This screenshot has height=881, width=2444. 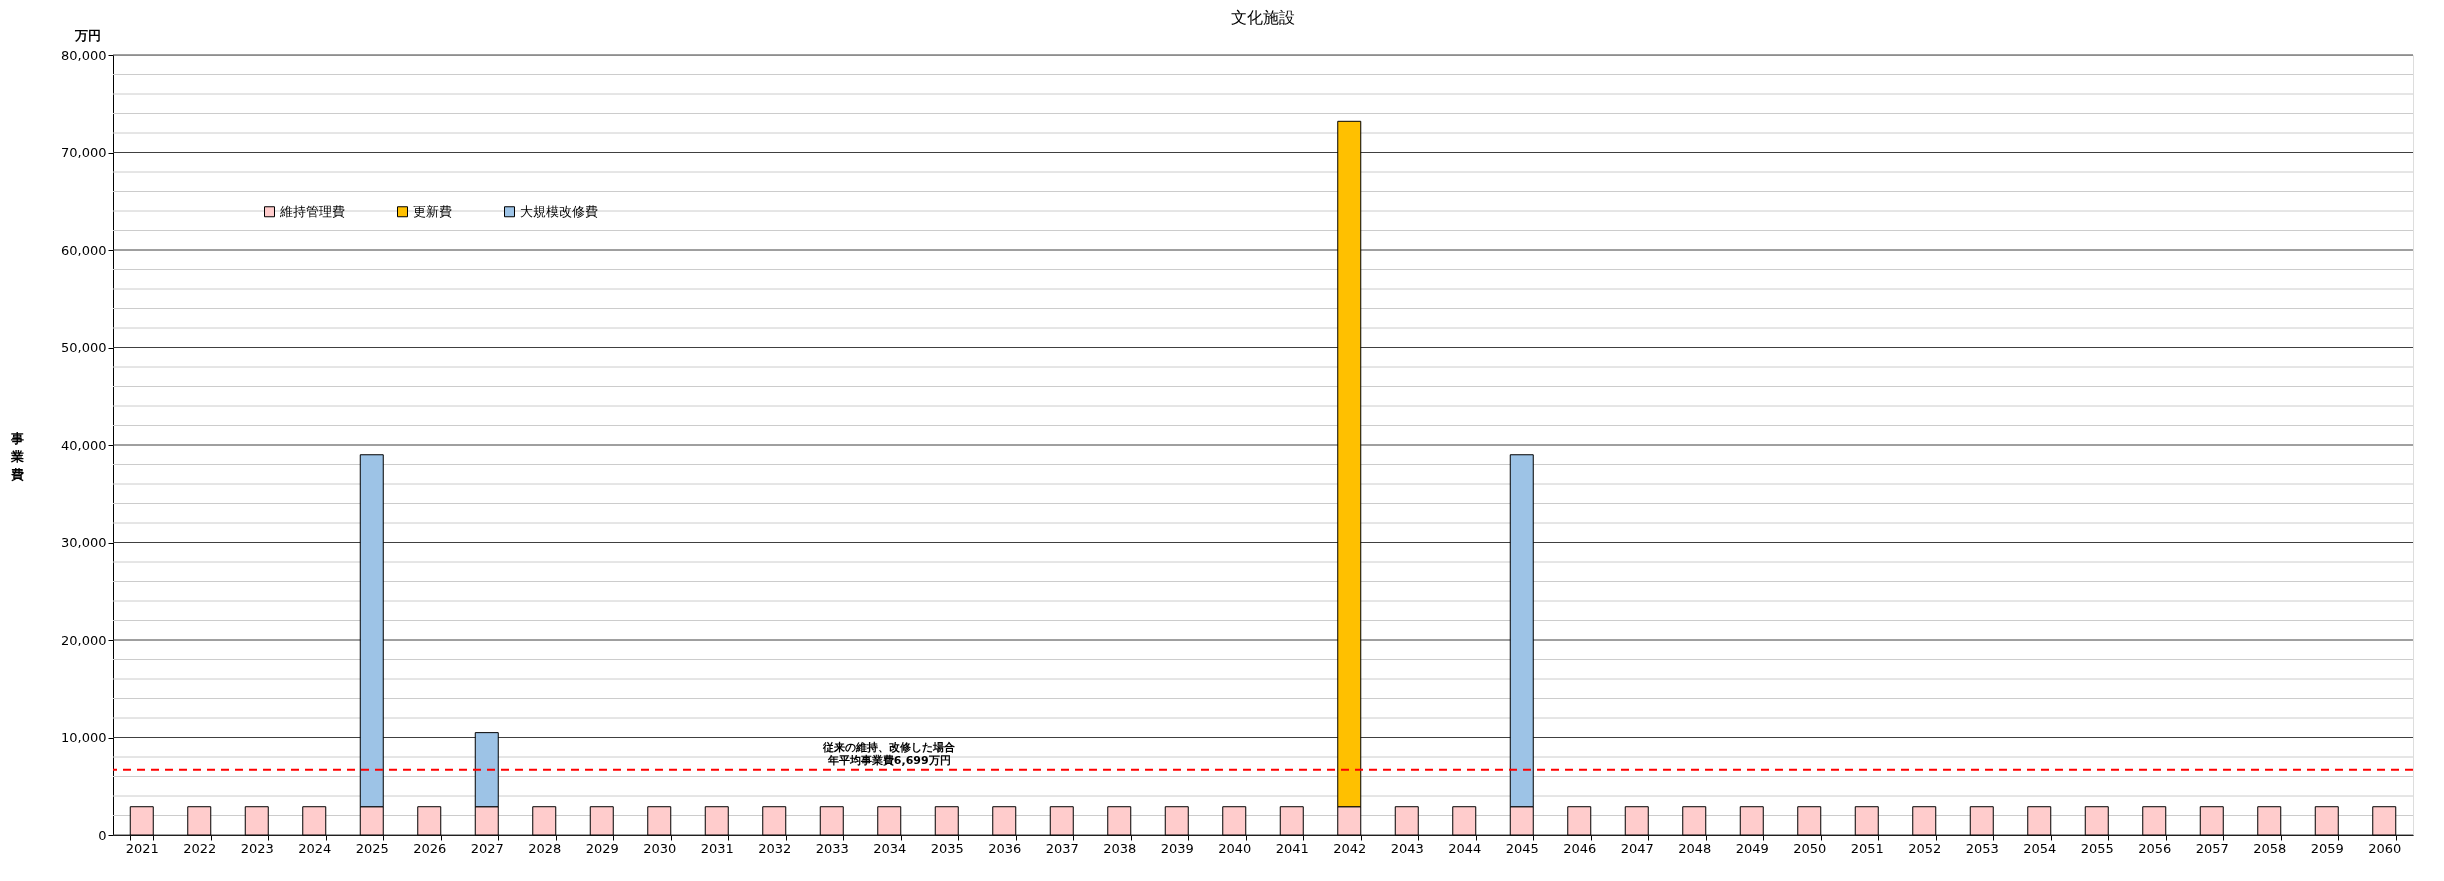 What do you see at coordinates (1263, 17) in the screenshot?
I see `chart-title: 文化施設` at bounding box center [1263, 17].